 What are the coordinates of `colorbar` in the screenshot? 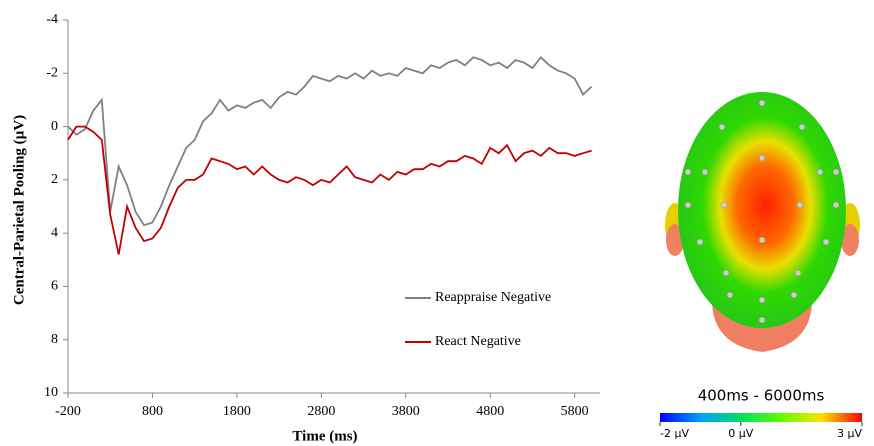 It's located at (761, 417).